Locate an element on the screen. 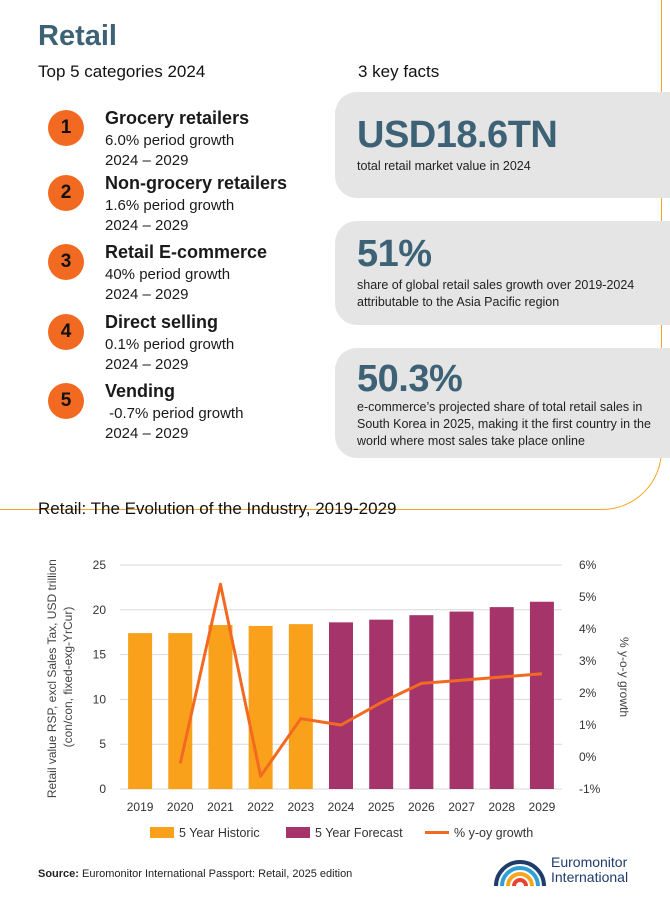 This screenshot has height=912, width=670. rank-badge: 5 is located at coordinates (66, 401).